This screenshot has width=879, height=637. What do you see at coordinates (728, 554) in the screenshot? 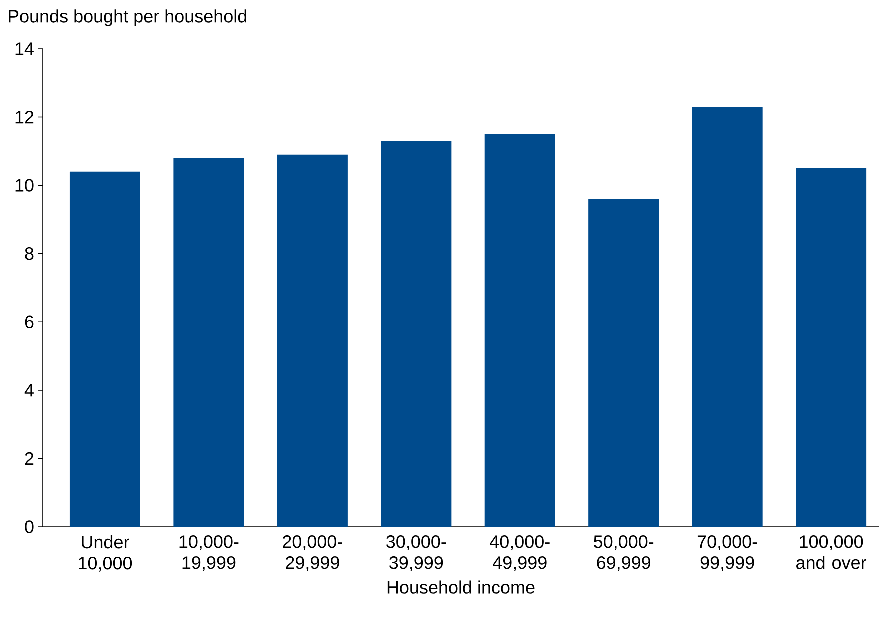
I see `x-tick-label: 70,000- 99,999` at bounding box center [728, 554].